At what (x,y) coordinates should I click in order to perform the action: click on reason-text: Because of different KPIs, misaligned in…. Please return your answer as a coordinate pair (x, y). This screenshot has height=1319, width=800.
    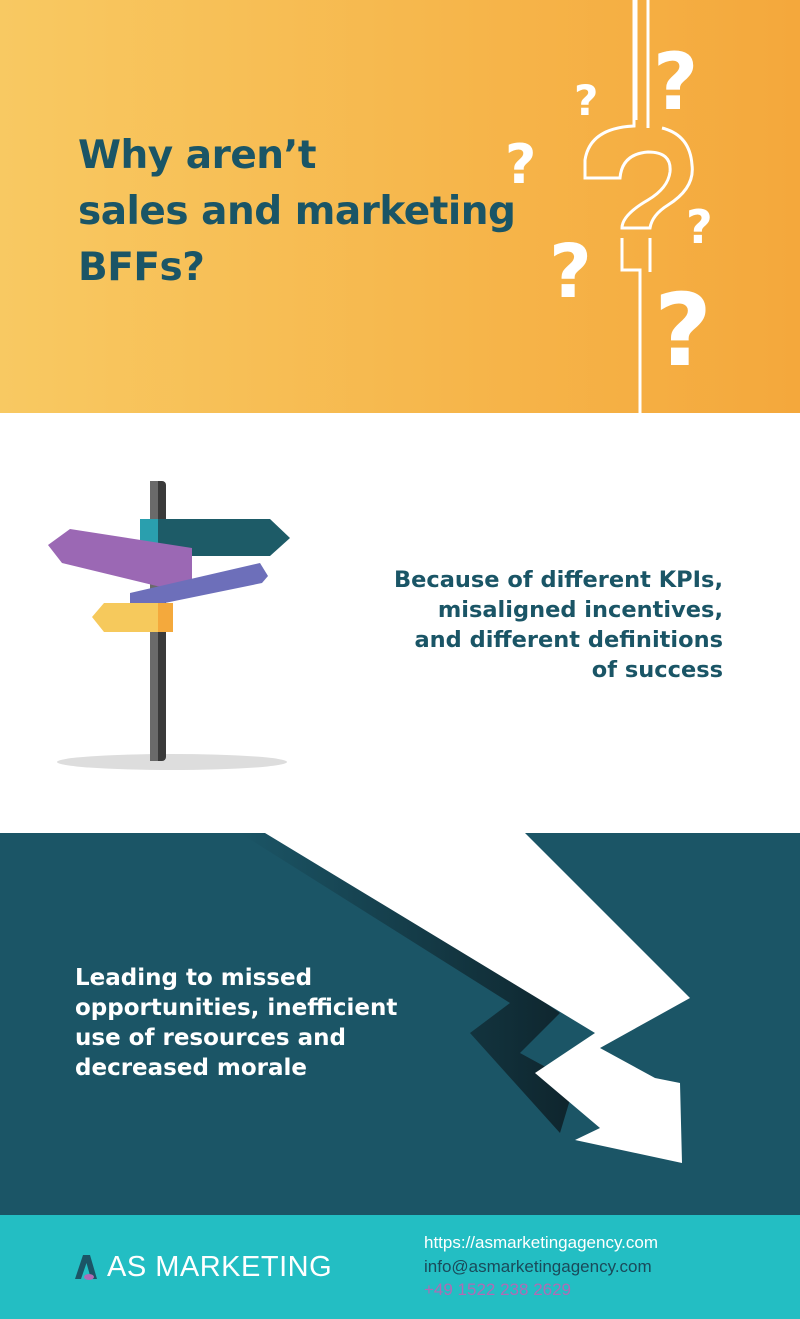
    Looking at the image, I should click on (558, 625).